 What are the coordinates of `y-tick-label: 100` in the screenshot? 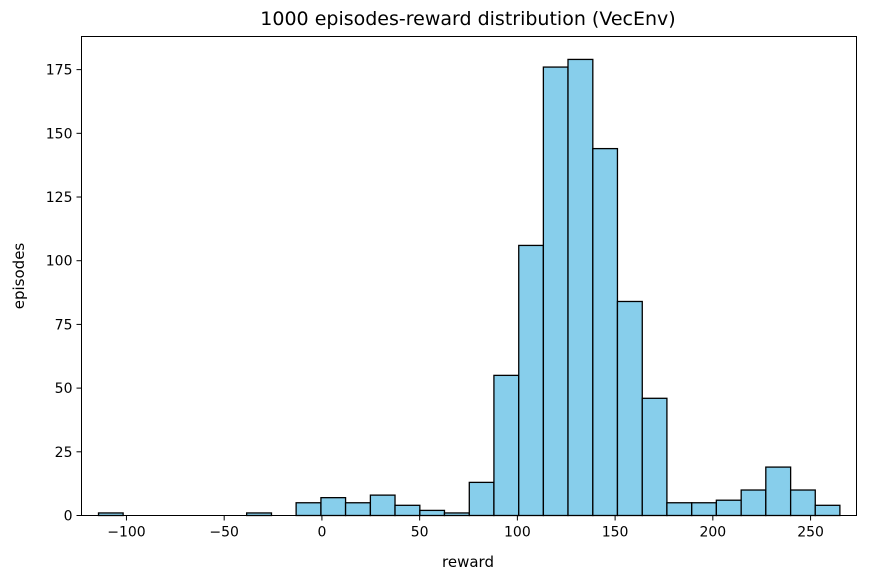 It's located at (59, 262).